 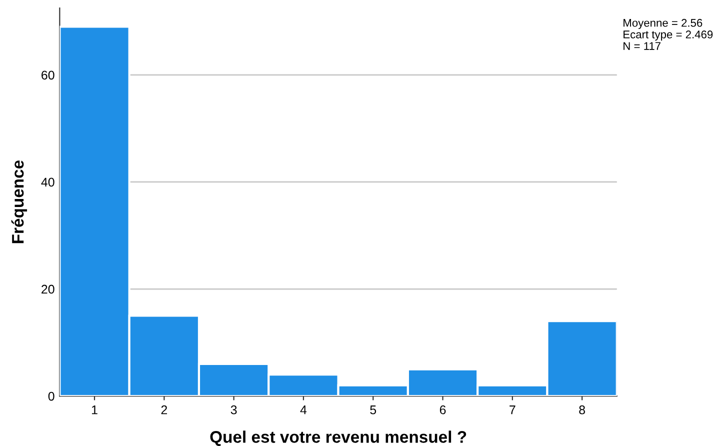 What do you see at coordinates (642, 46) in the screenshot?
I see `text: N = 117` at bounding box center [642, 46].